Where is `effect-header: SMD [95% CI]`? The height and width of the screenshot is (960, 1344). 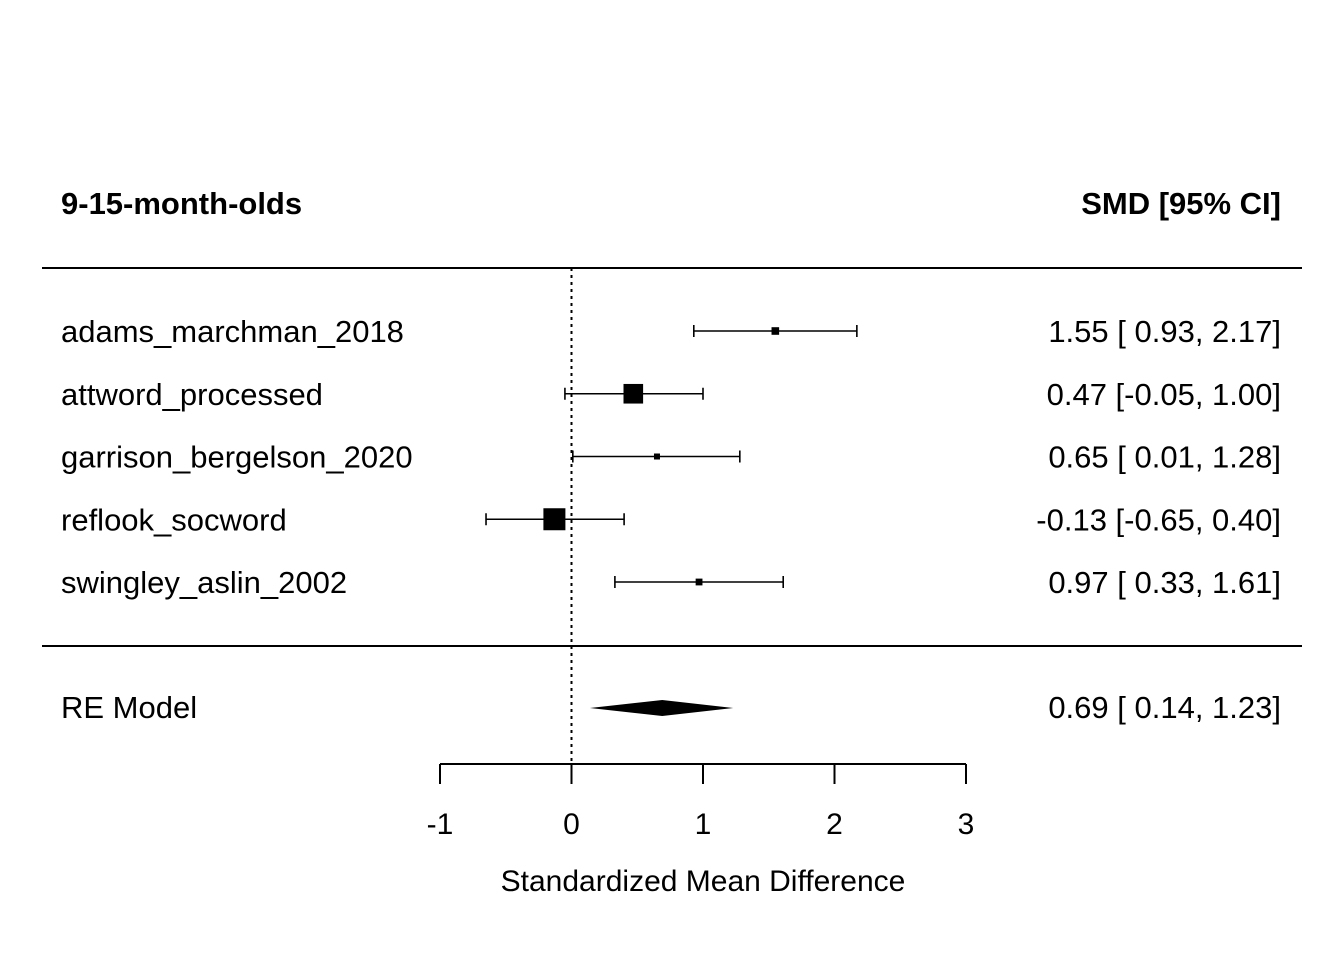 effect-header: SMD [95% CI] is located at coordinates (1181, 203).